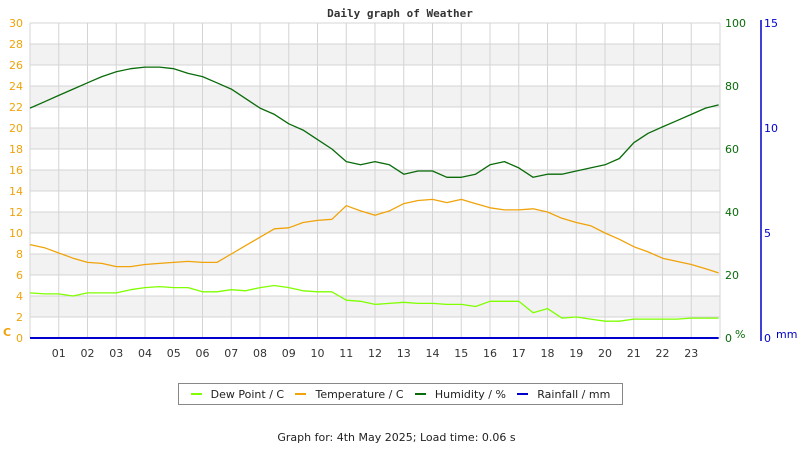 The image size is (800, 450). What do you see at coordinates (174, 353) in the screenshot?
I see `x-tick: 05` at bounding box center [174, 353].